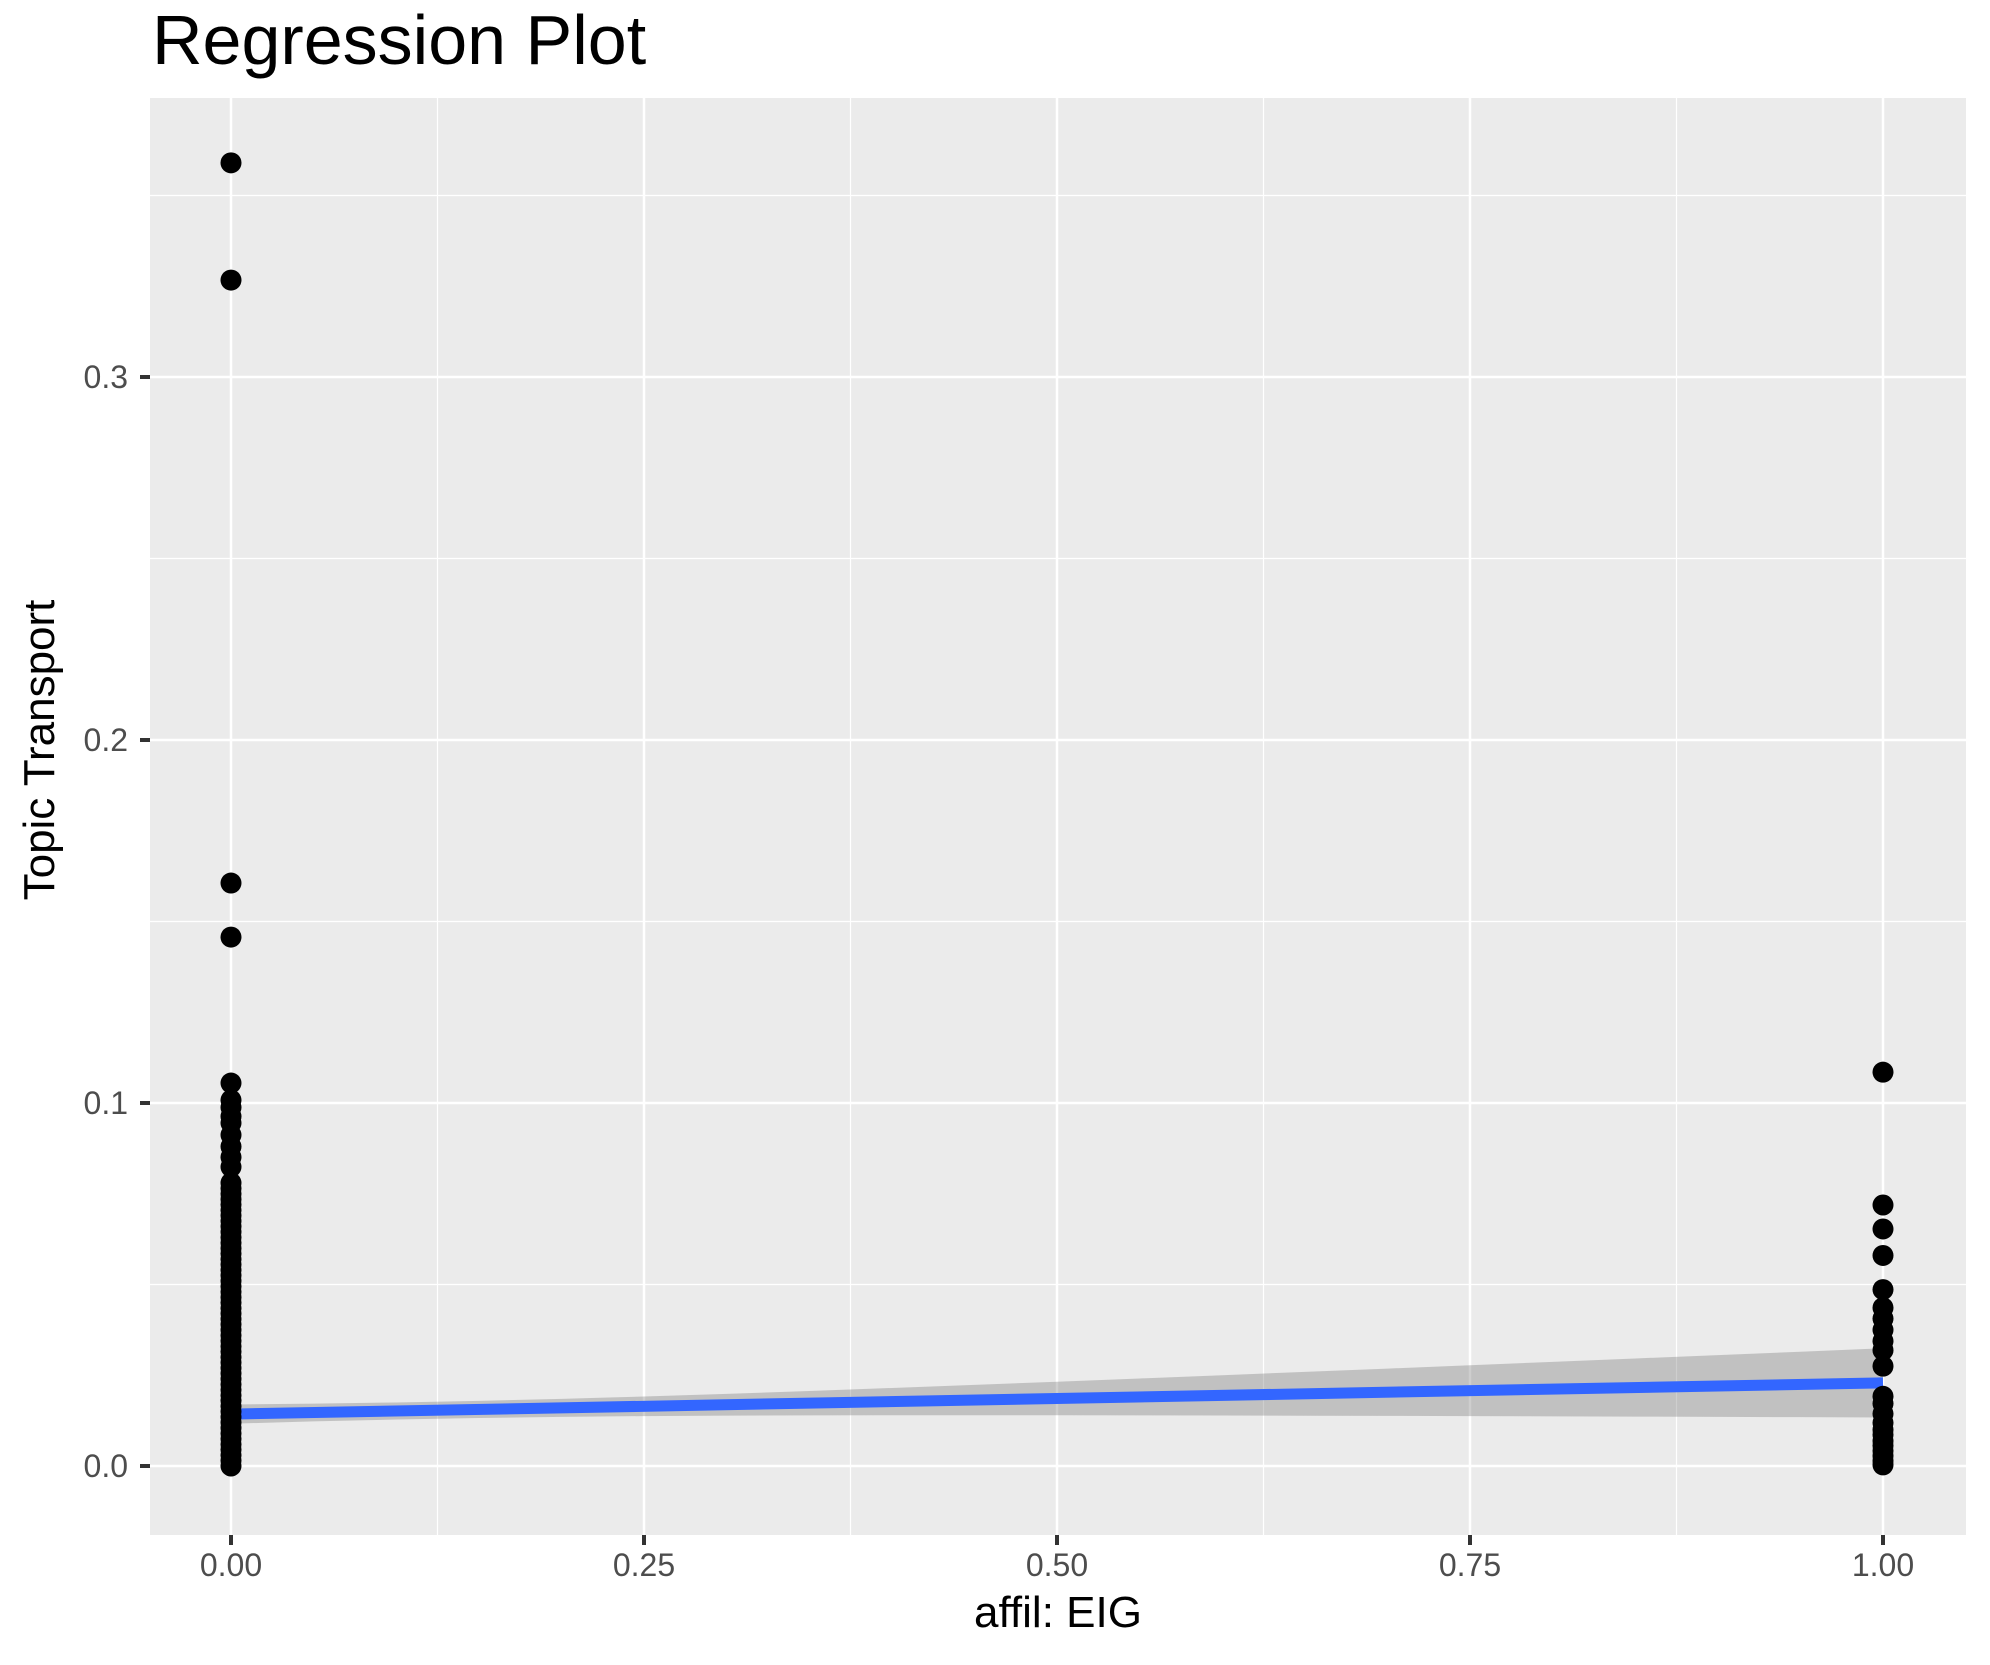  I want to click on x-axis-tick-label: 0.00, so click(231, 1565).